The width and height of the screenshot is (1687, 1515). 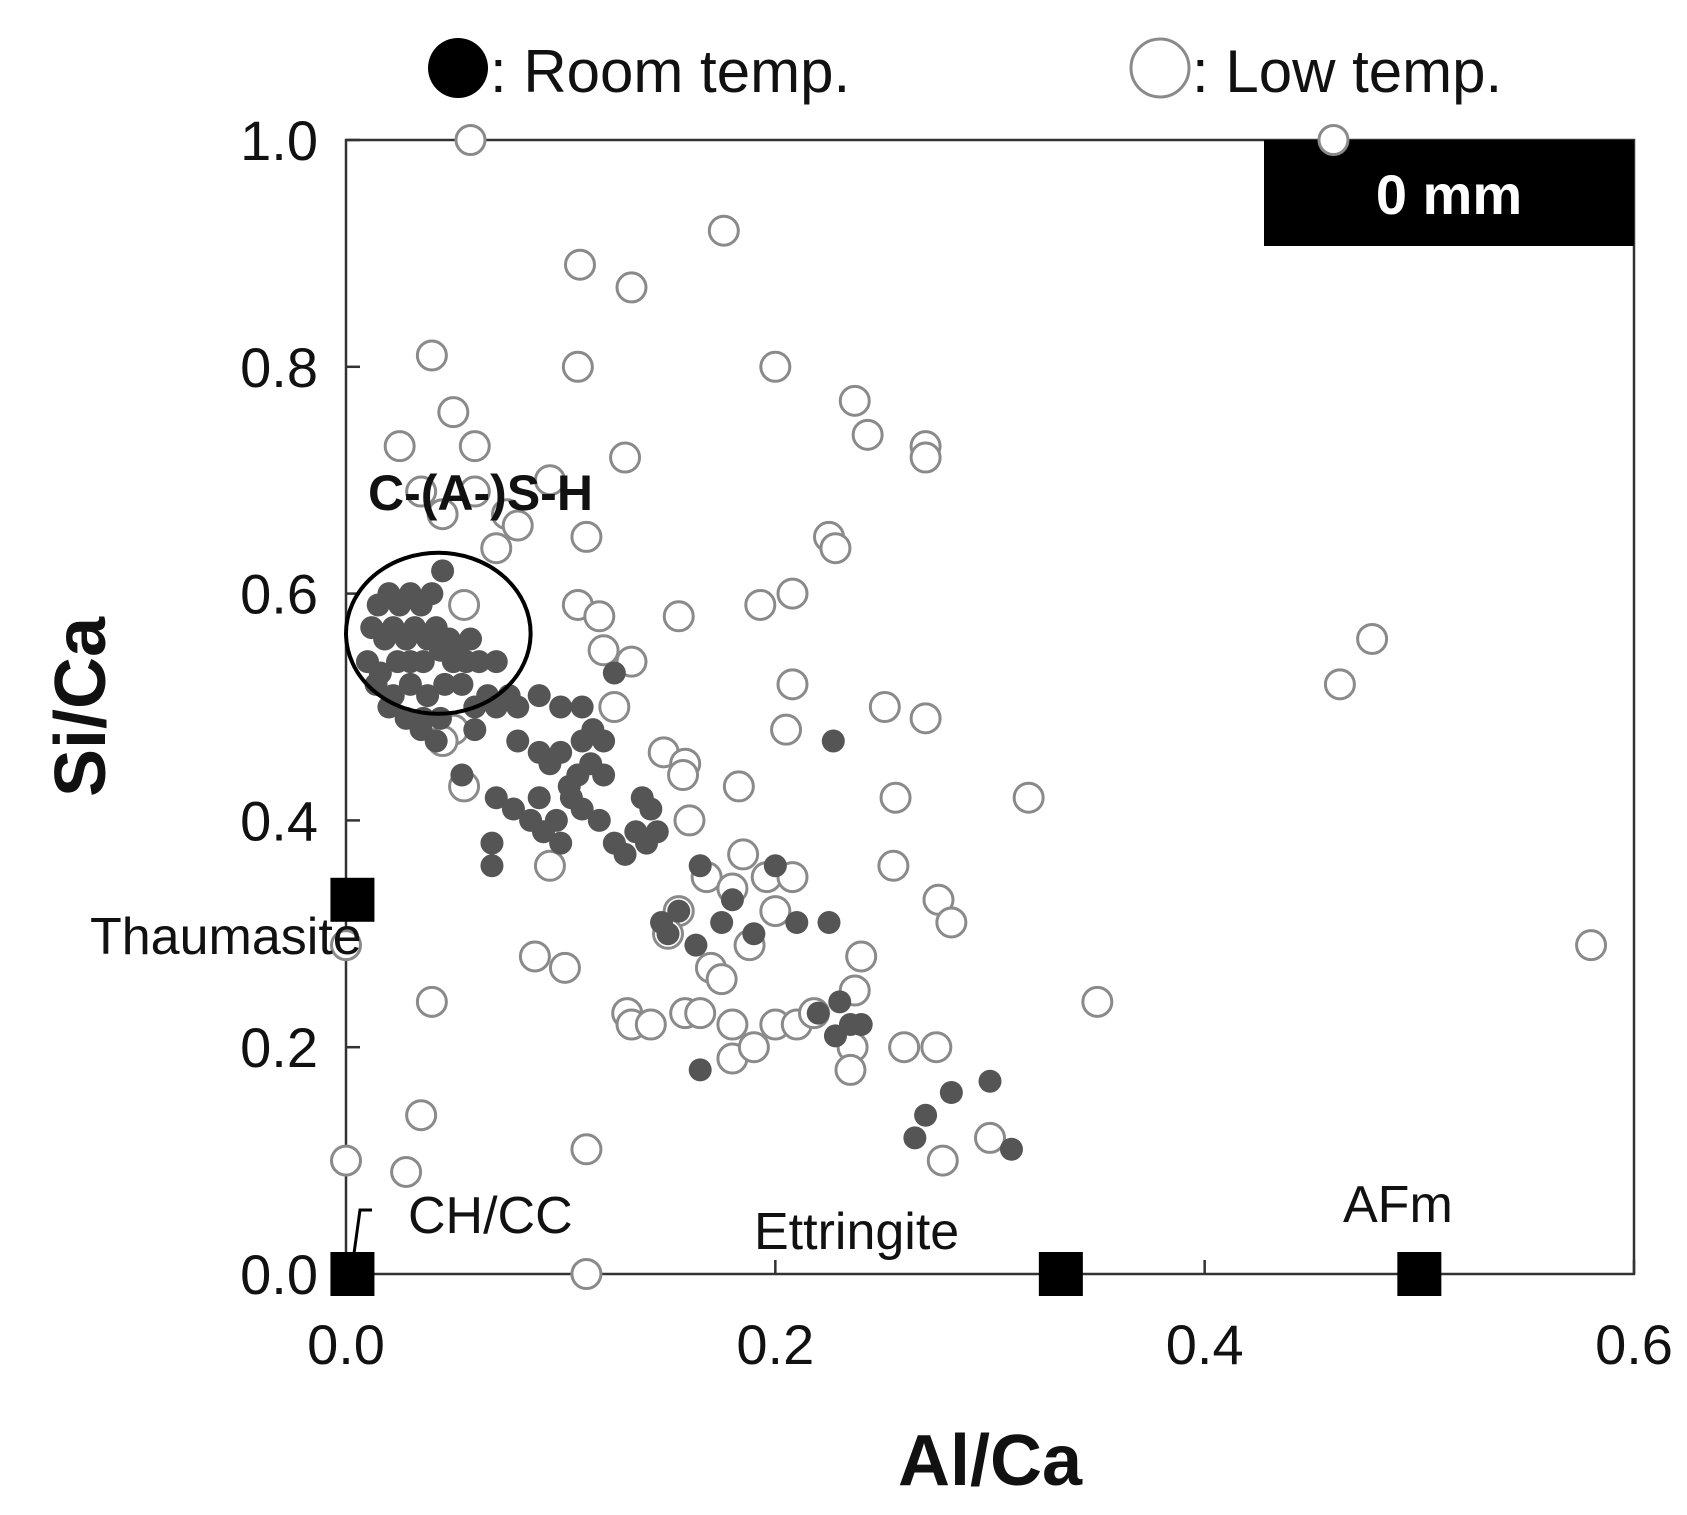 I want to click on x-tick-label: 0.6, so click(x=1634, y=1344).